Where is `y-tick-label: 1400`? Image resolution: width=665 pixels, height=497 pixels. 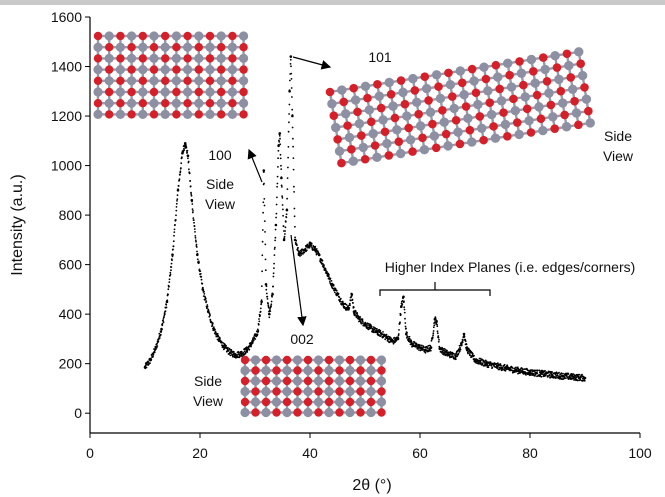
y-tick-label: 1400 is located at coordinates (66, 67).